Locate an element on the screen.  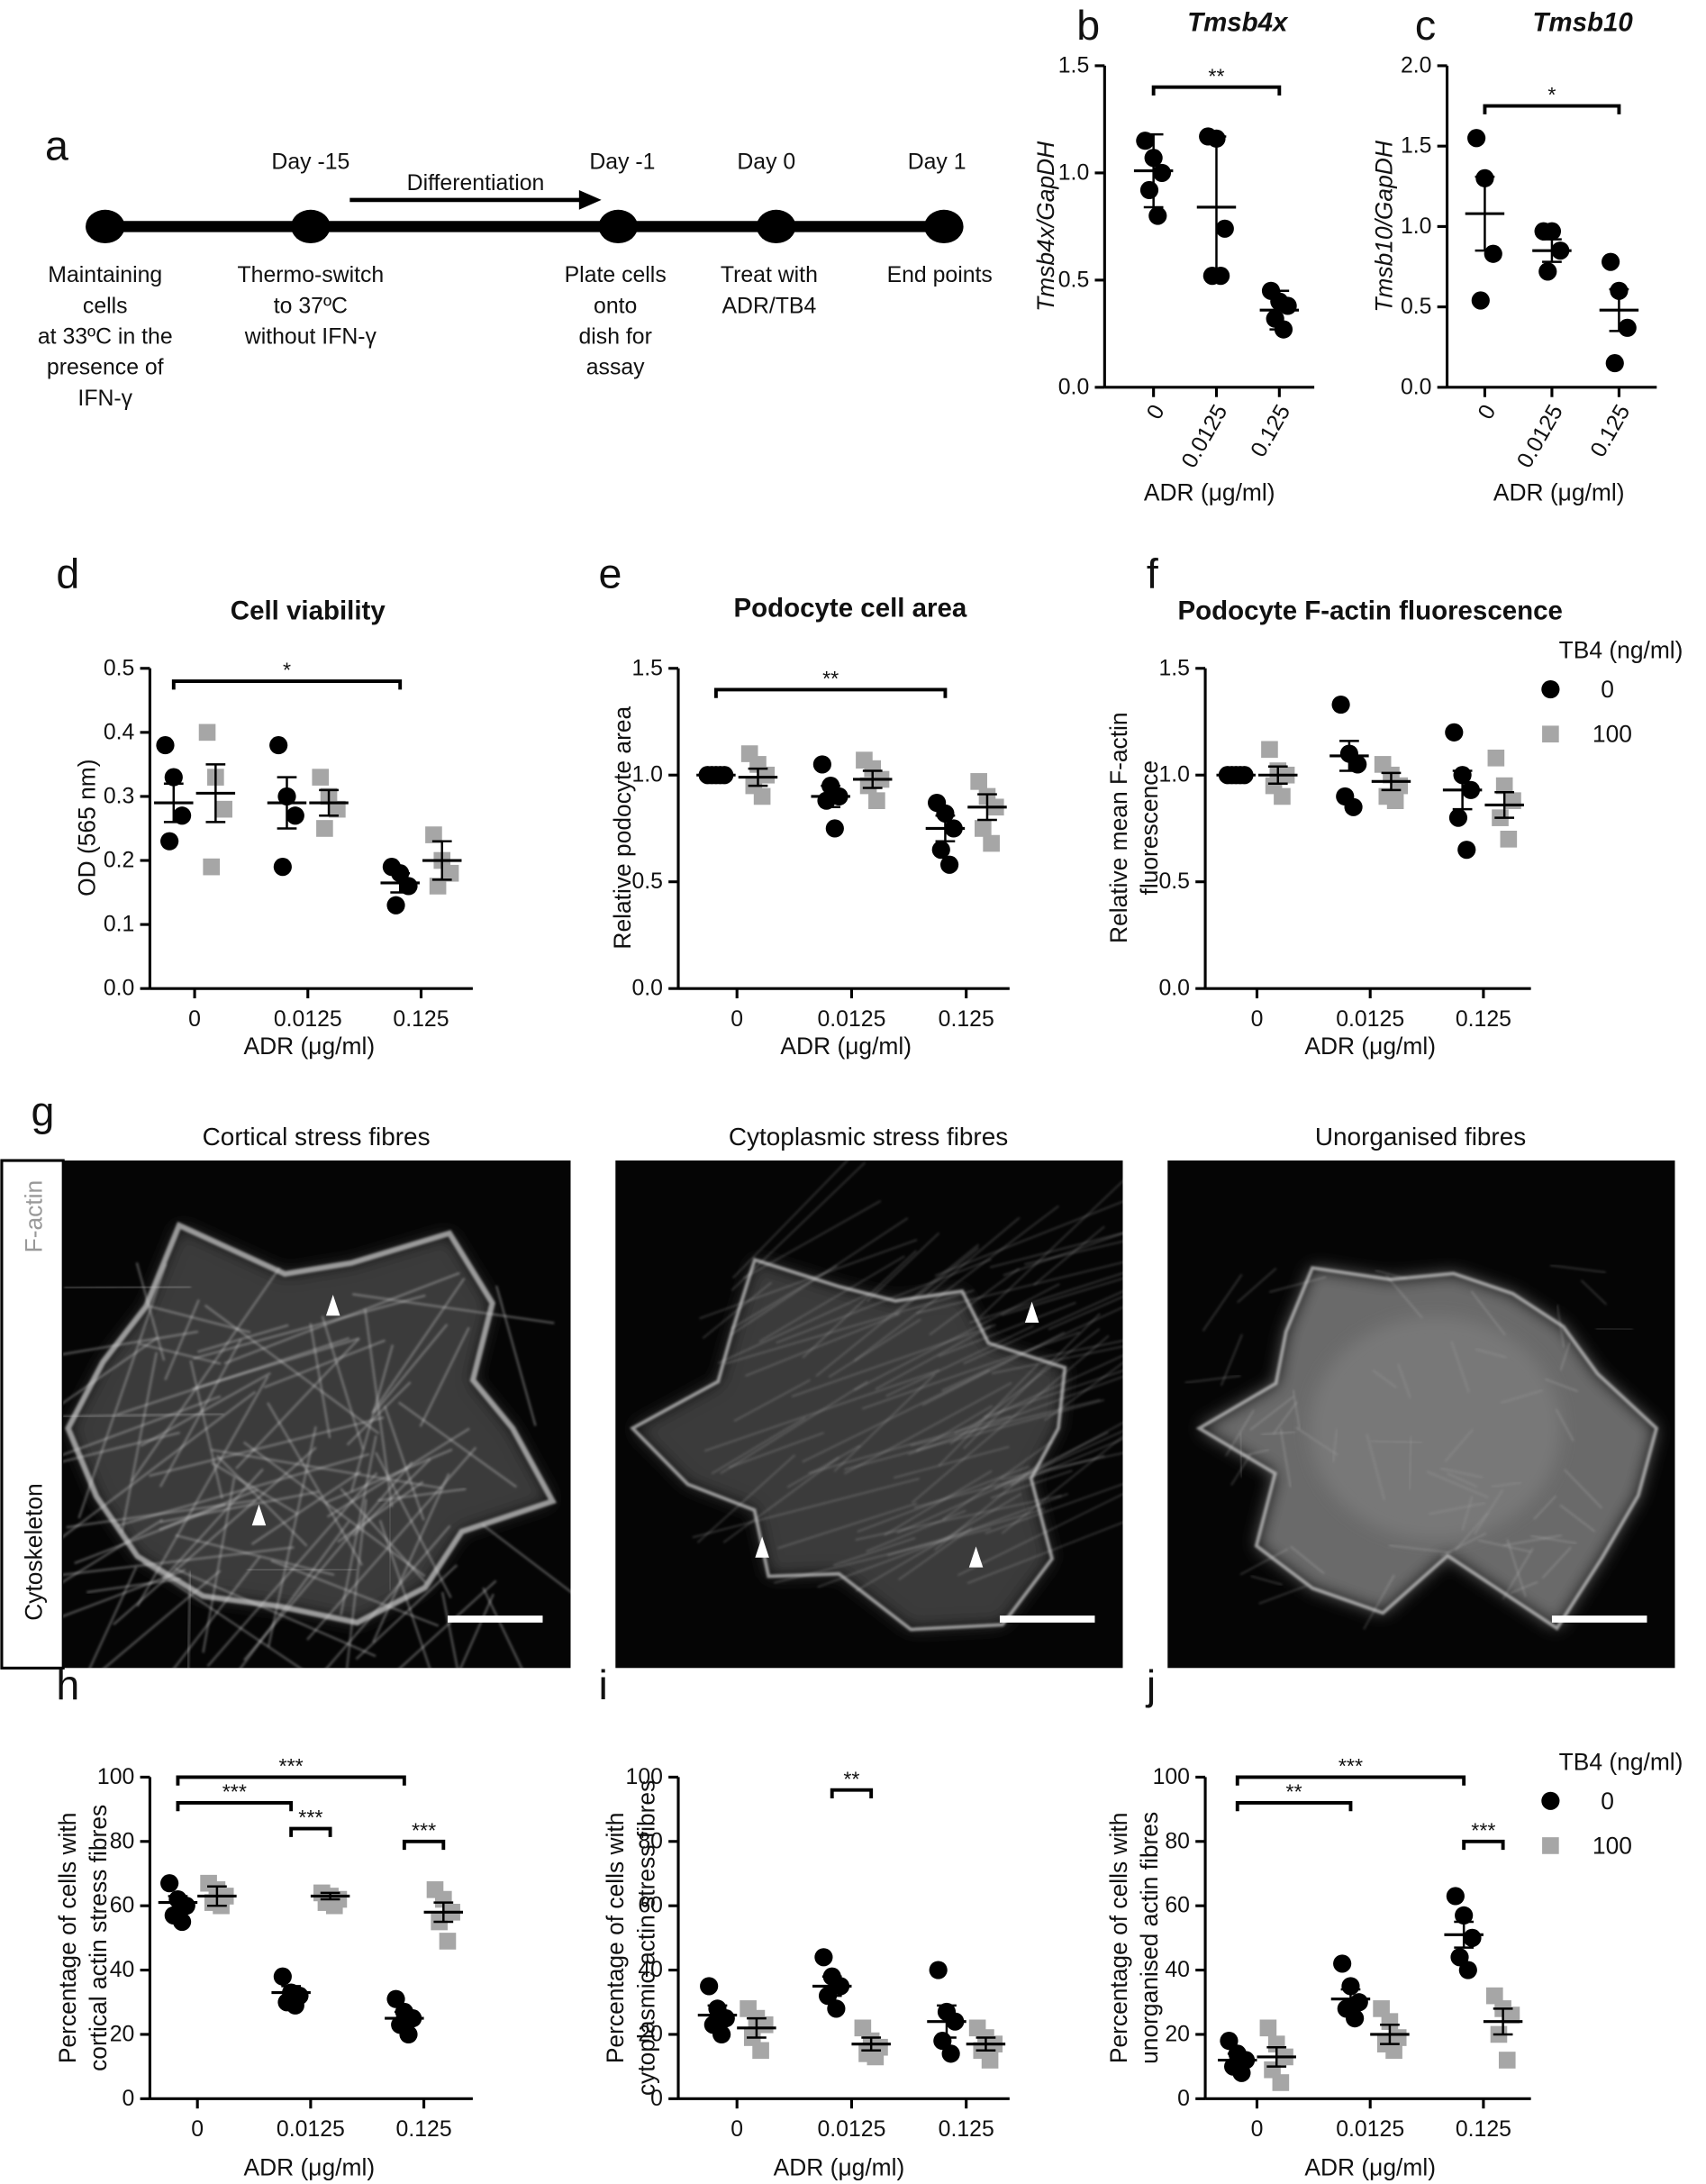
panel-letter: f is located at coordinates (1153, 573).